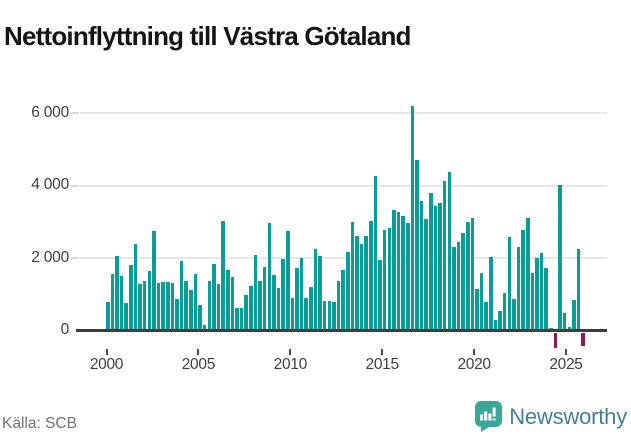 The width and height of the screenshot is (631, 439). I want to click on bar-2015-q1, so click(384, 280).